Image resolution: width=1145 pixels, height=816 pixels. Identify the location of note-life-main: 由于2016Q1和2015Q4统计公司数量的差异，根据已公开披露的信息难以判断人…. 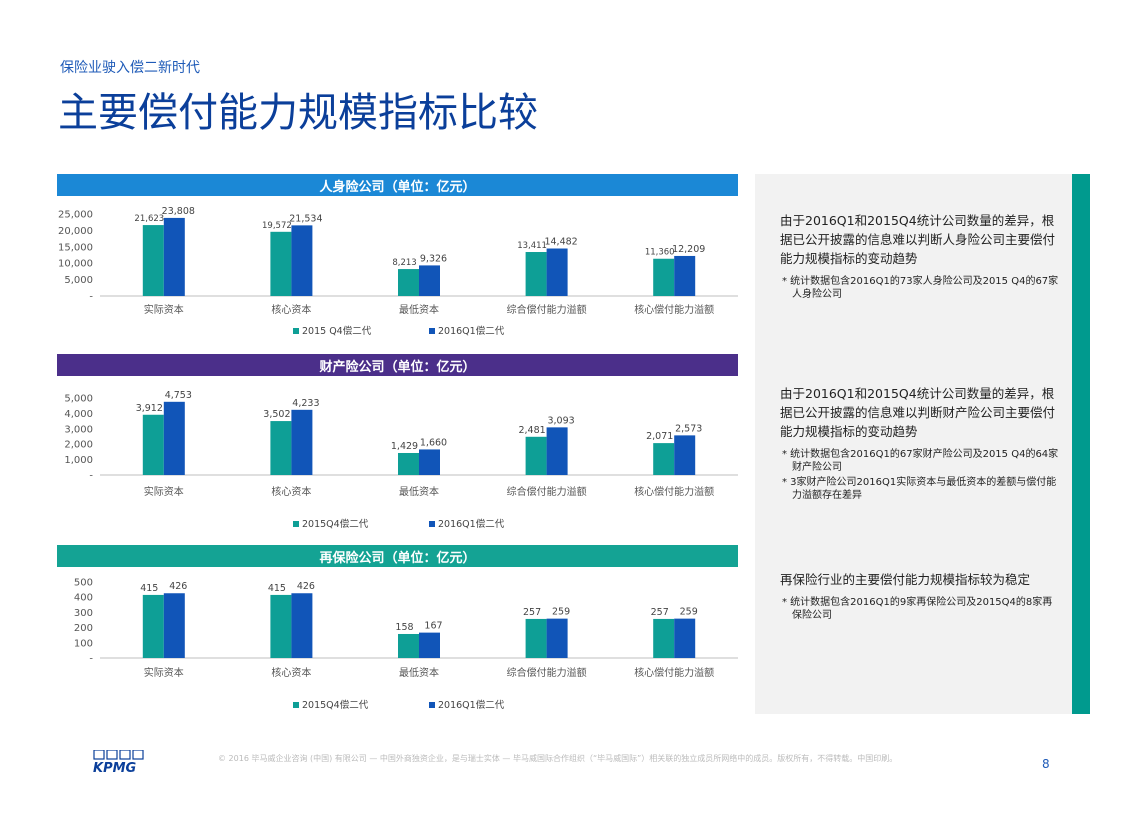
(918, 239).